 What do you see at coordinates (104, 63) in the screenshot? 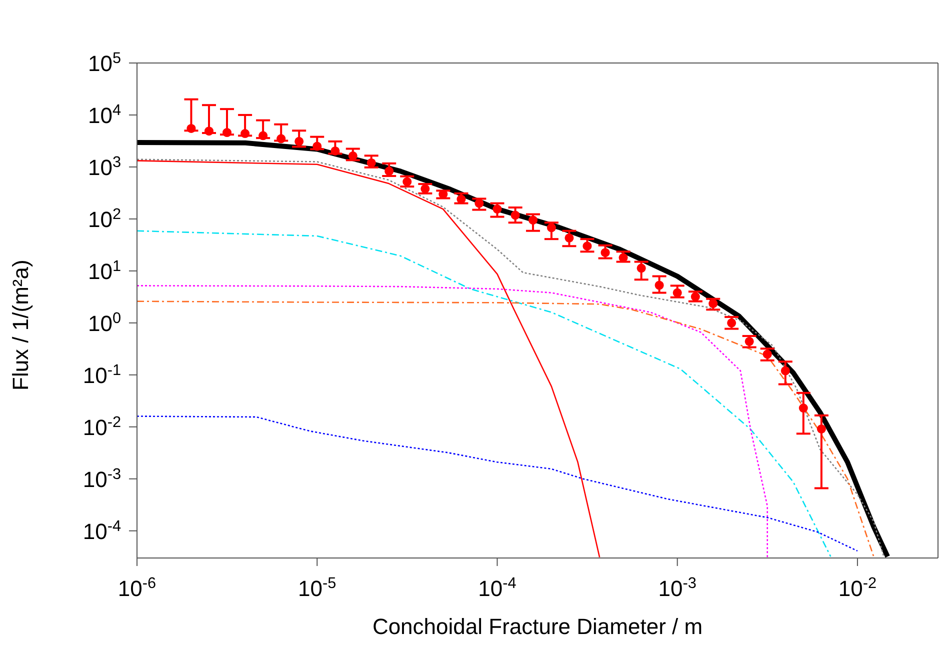
I see `y-tick-label: 10$^{5}$` at bounding box center [104, 63].